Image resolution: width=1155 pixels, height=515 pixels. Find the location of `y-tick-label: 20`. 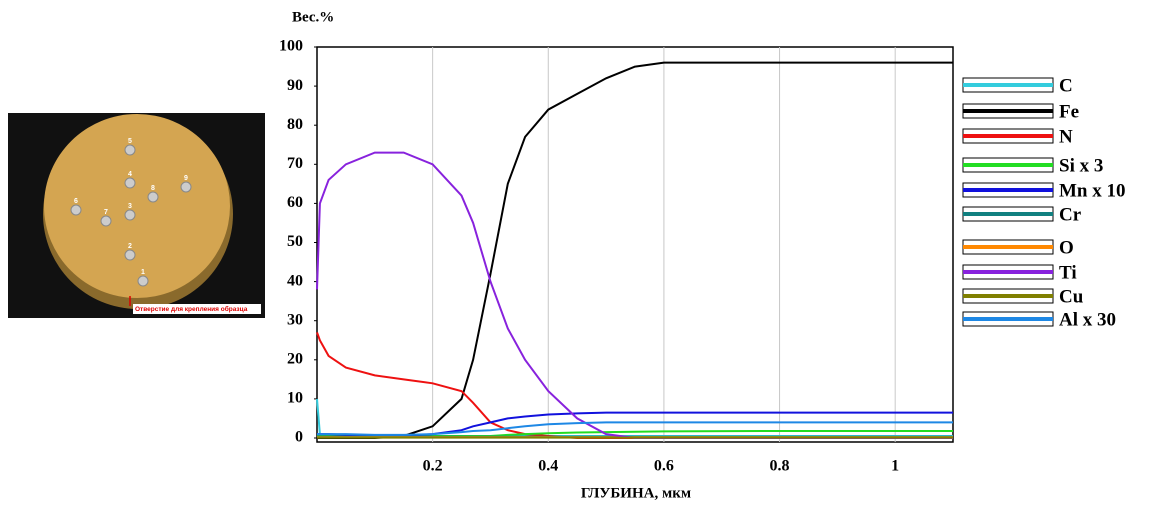

y-tick-label: 20 is located at coordinates (295, 358).